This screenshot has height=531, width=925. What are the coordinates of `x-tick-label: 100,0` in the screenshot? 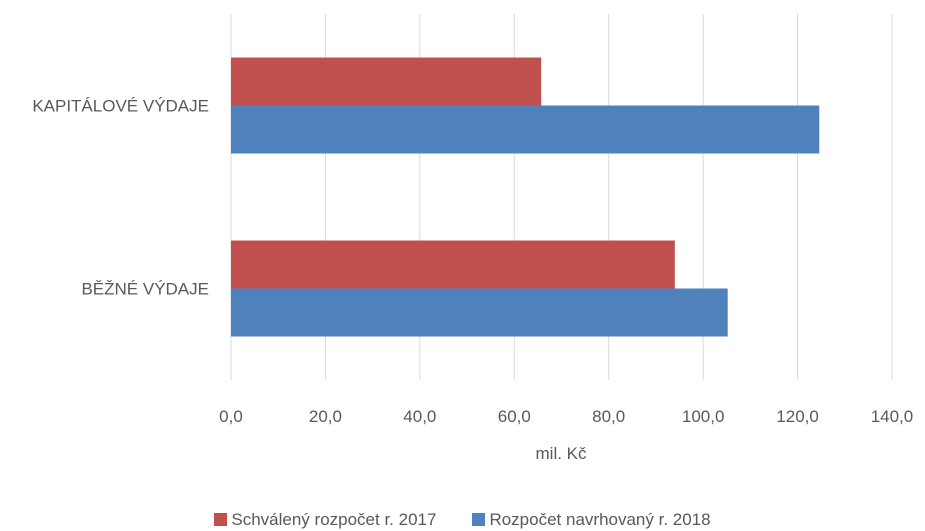 It's located at (703, 416).